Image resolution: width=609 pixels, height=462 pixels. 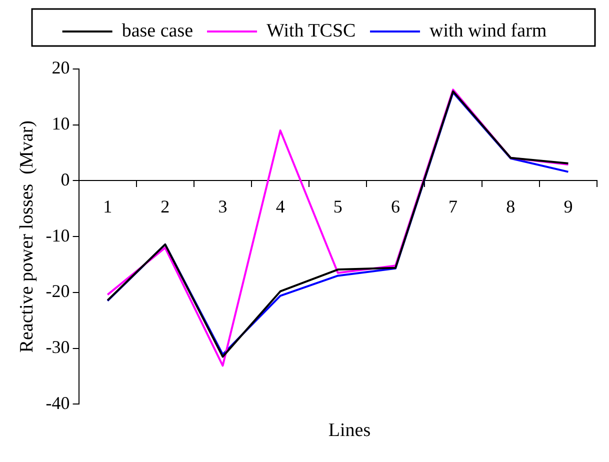 What do you see at coordinates (65, 179) in the screenshot?
I see `y-tick-label: 0` at bounding box center [65, 179].